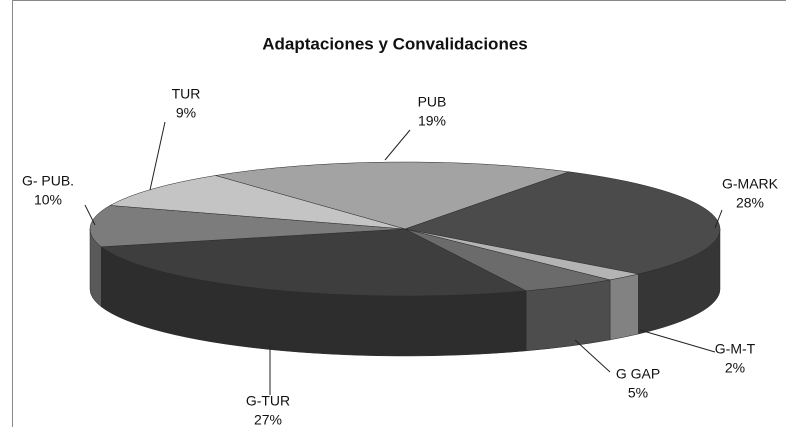 This screenshot has width=786, height=427. I want to click on slice-label: G-TUR, so click(268, 401).